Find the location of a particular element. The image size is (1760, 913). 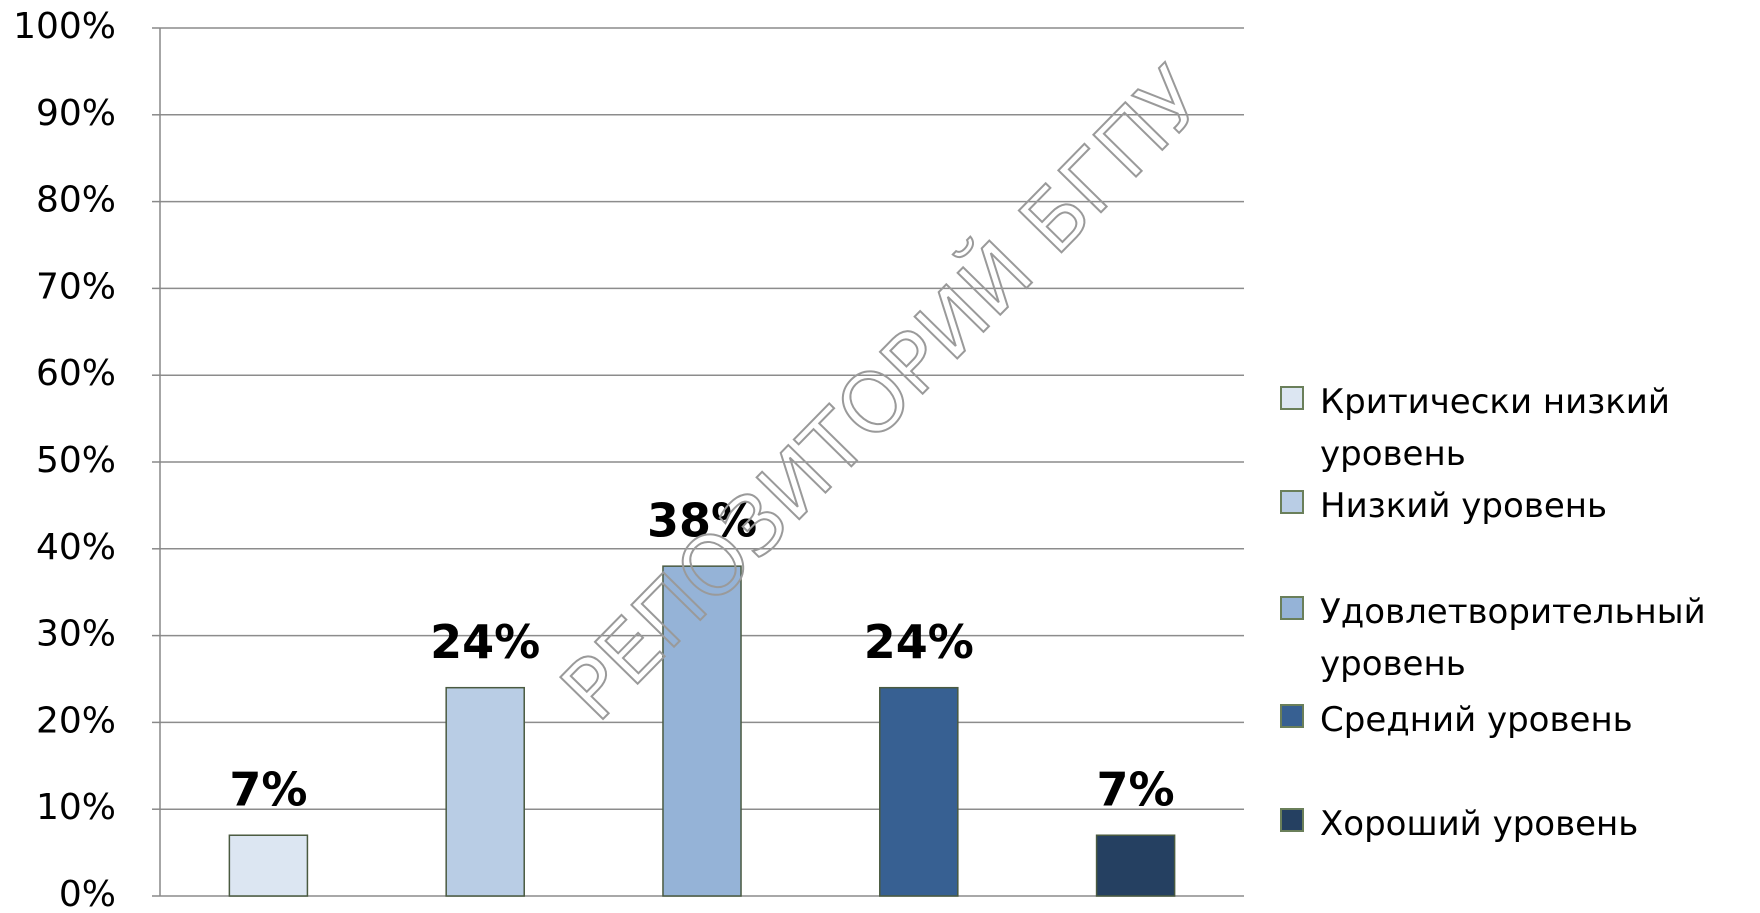

y-tick-label: 100% is located at coordinates (64, 26).